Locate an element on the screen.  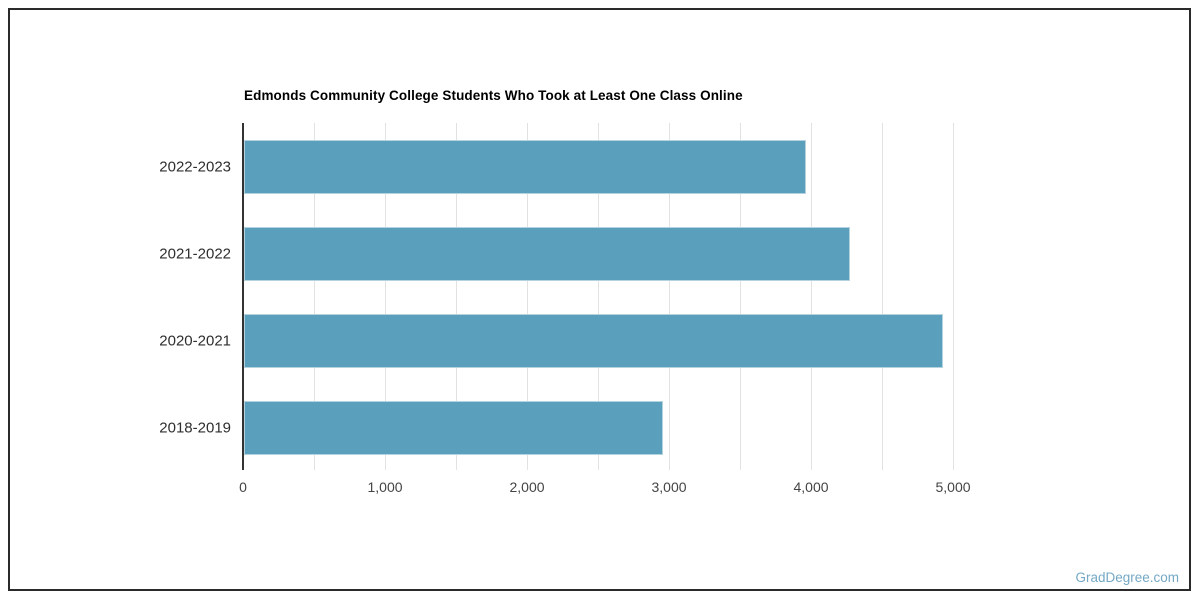
x-tick-label: 2,000 is located at coordinates (527, 487).